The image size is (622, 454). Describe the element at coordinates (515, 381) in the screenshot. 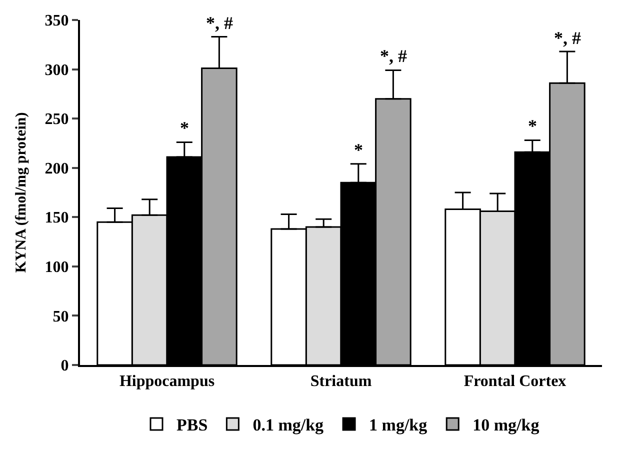

I see `x-tick-label: Frontal Cortex` at that location.